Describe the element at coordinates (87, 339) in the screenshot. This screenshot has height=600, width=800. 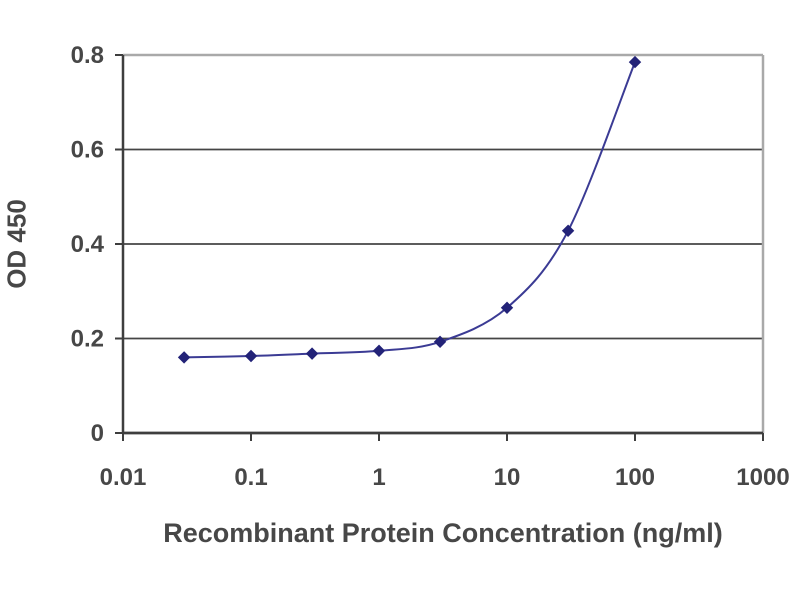
I see `y-tick-label: 0.2` at that location.